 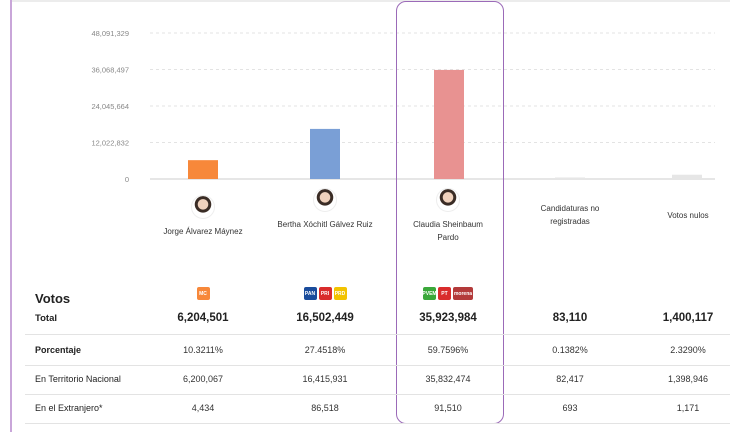 I want to click on mc-logo-icon: MC, so click(x=203, y=293).